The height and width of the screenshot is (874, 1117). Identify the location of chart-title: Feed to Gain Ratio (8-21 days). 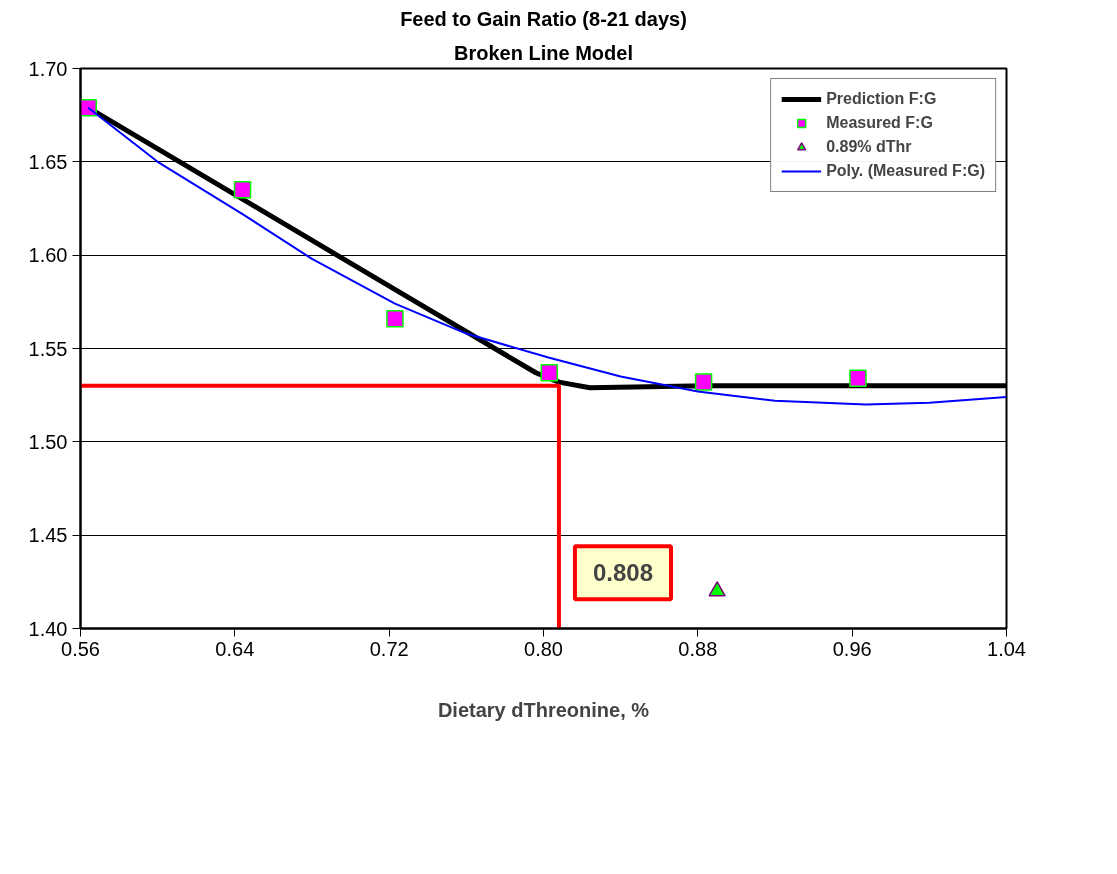
(543, 18).